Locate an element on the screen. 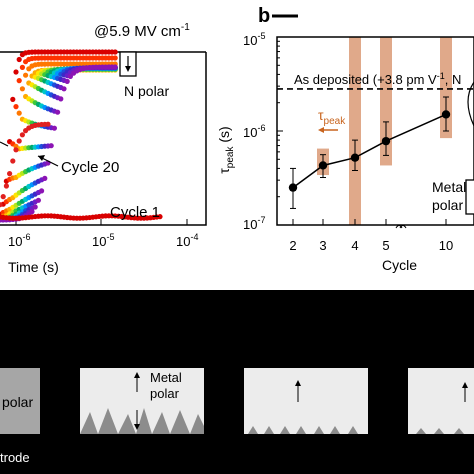 This screenshot has height=474, width=474. bottom-panel-2-svg is located at coordinates (142, 403).